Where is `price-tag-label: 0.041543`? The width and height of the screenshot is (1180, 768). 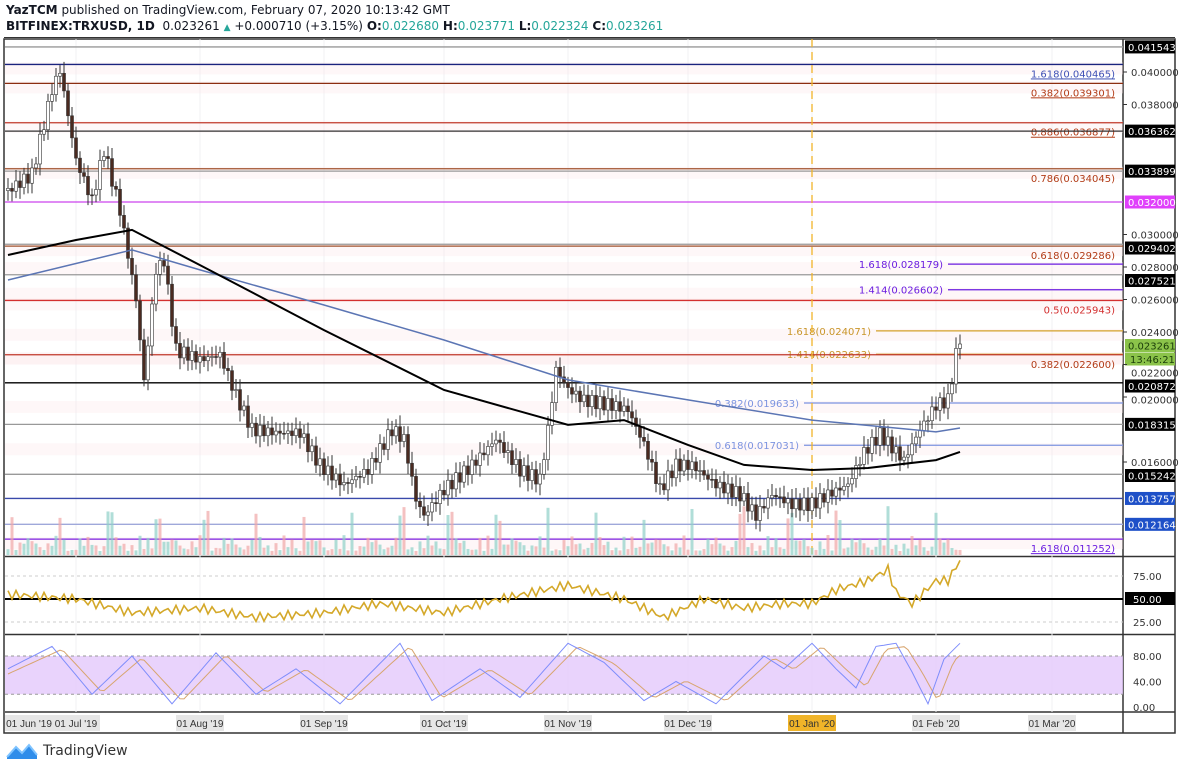 price-tag-label: 0.041543 is located at coordinates (1152, 48).